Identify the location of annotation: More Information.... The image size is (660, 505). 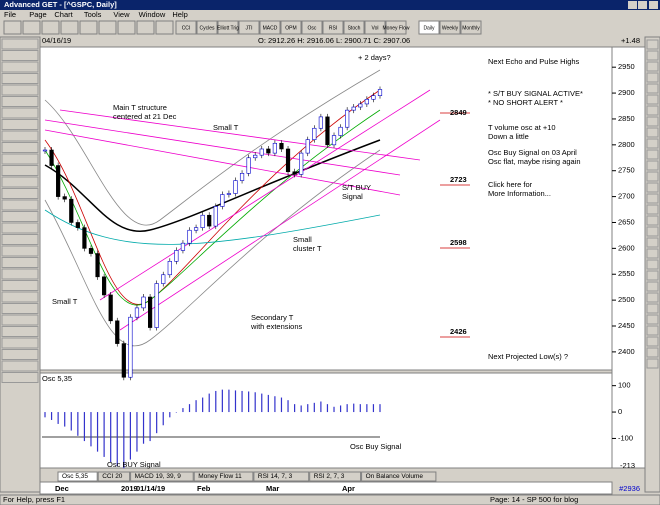
(519, 193).